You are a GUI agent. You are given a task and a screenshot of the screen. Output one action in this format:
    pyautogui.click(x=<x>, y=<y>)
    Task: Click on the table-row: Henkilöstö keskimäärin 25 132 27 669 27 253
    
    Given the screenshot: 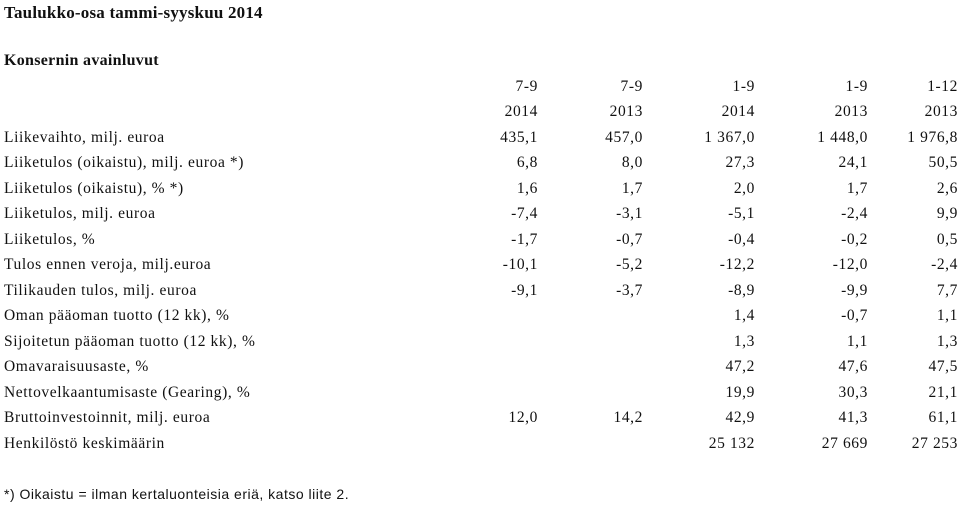 What is the action you would take?
    pyautogui.click(x=479, y=444)
    